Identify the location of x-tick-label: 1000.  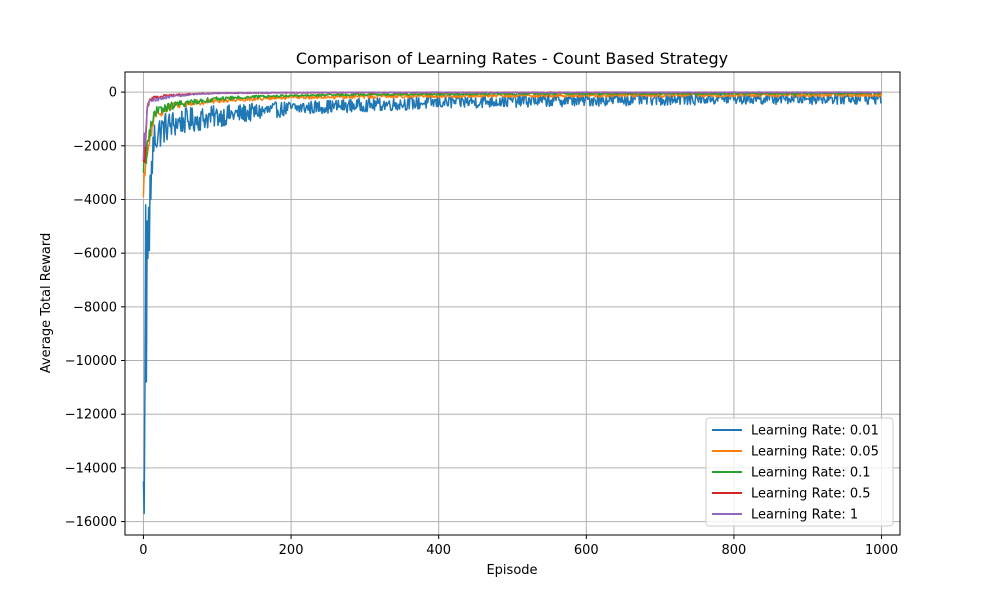
(881, 550).